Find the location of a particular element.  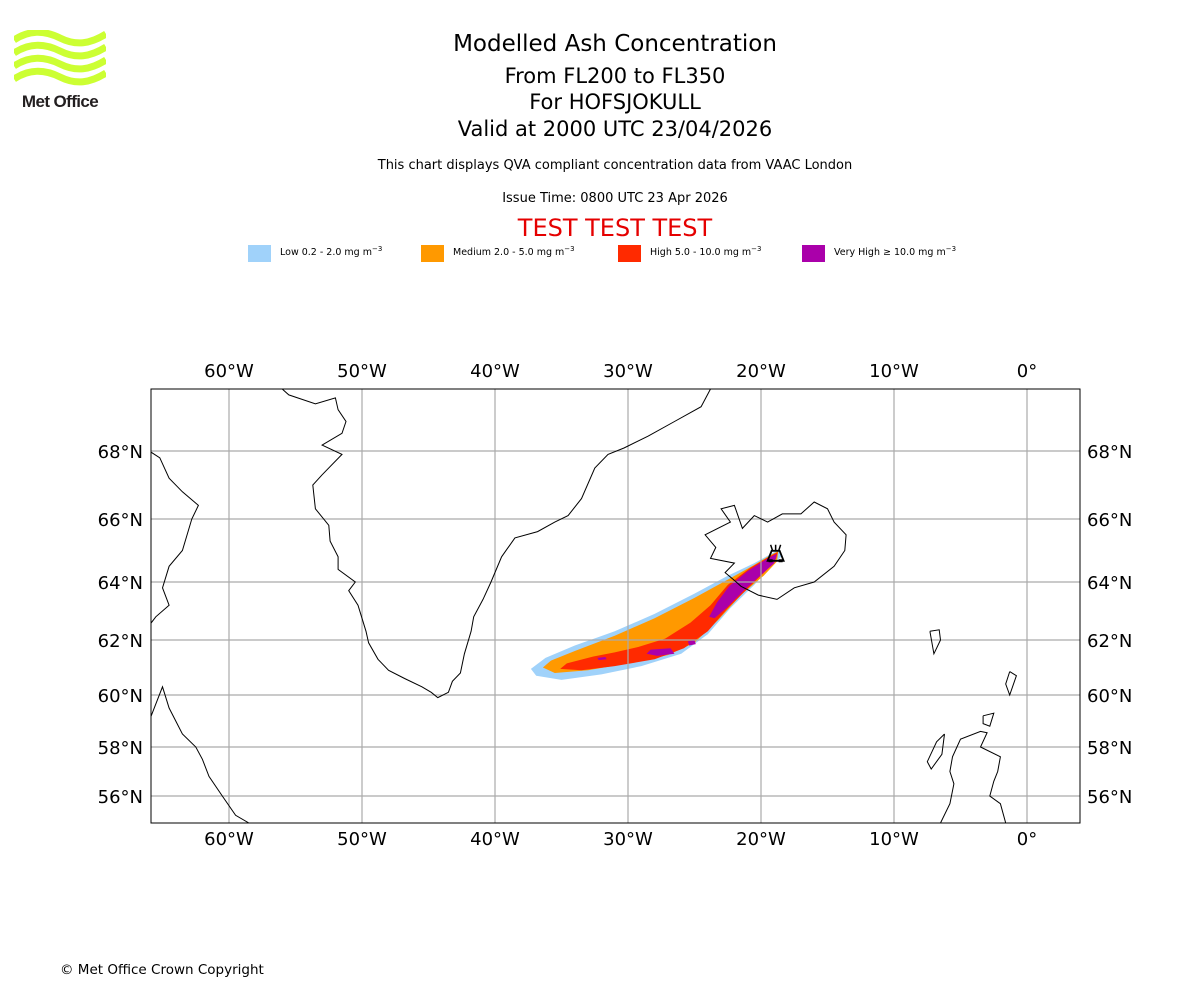

lat-label-left: 60°N is located at coordinates (120, 696).